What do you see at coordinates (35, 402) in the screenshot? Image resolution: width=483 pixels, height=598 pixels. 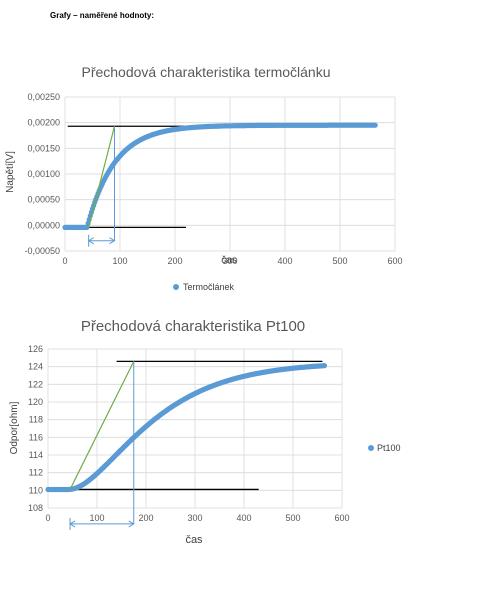 I see `y-tick-label: 120` at bounding box center [35, 402].